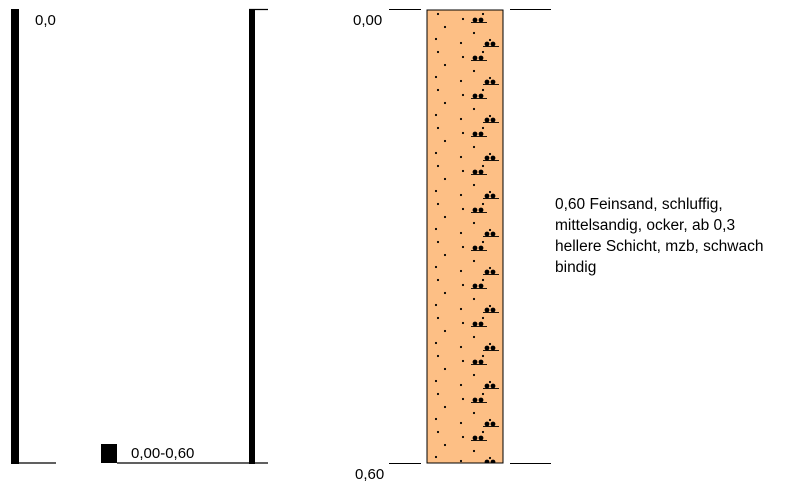  What do you see at coordinates (659, 246) in the screenshot?
I see `layer-description-line: hellere Schicht, mzb, schwach` at bounding box center [659, 246].